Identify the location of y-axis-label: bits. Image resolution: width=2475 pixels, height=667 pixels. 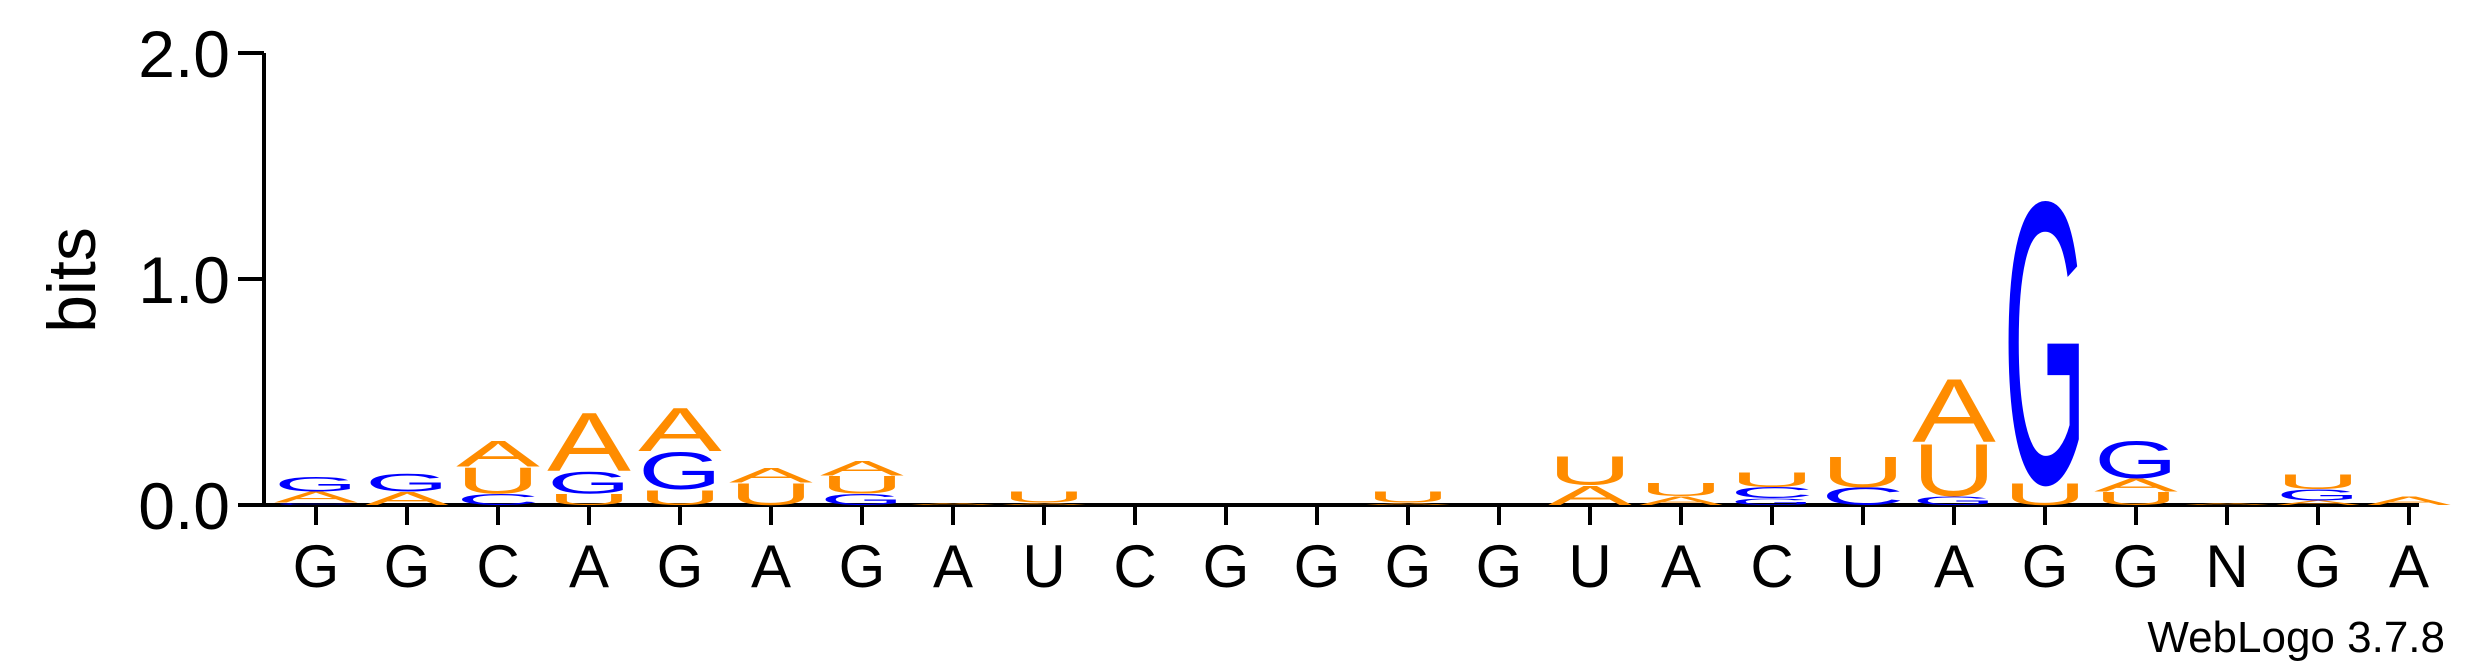
(72, 280).